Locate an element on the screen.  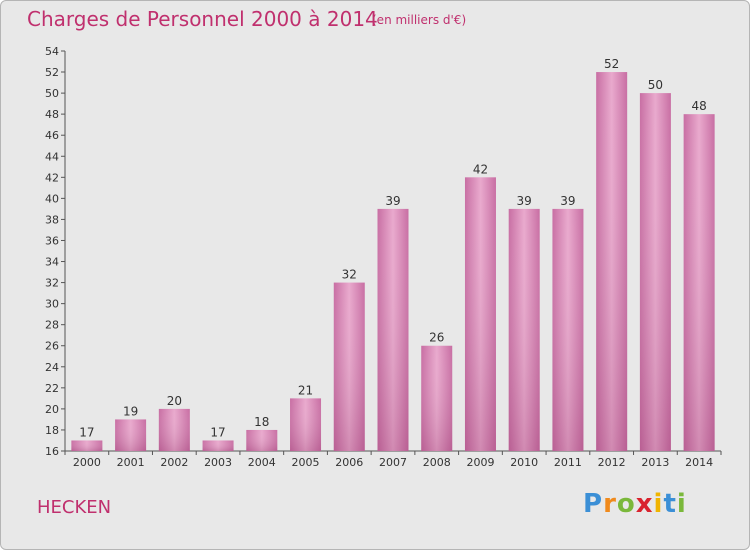
bar-shade-2014 is located at coordinates (699, 282).